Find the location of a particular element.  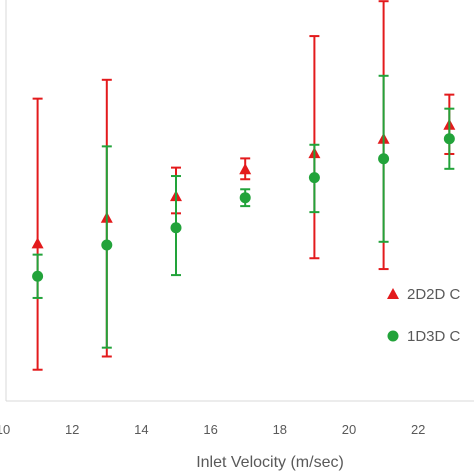

x-tick-label: 20 is located at coordinates (349, 429).